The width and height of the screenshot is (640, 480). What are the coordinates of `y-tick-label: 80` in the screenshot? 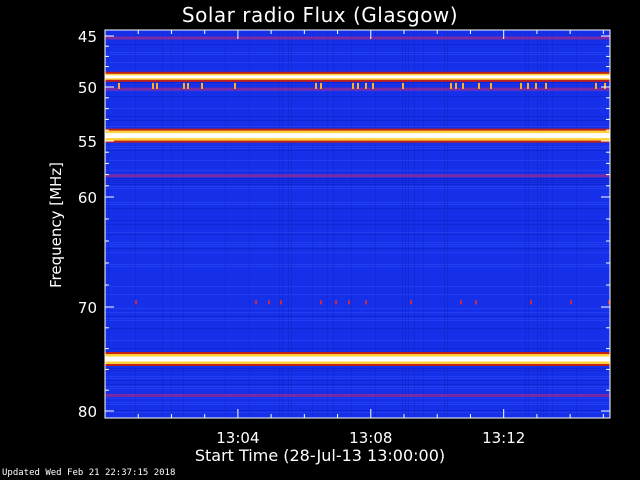 It's located at (87, 412).